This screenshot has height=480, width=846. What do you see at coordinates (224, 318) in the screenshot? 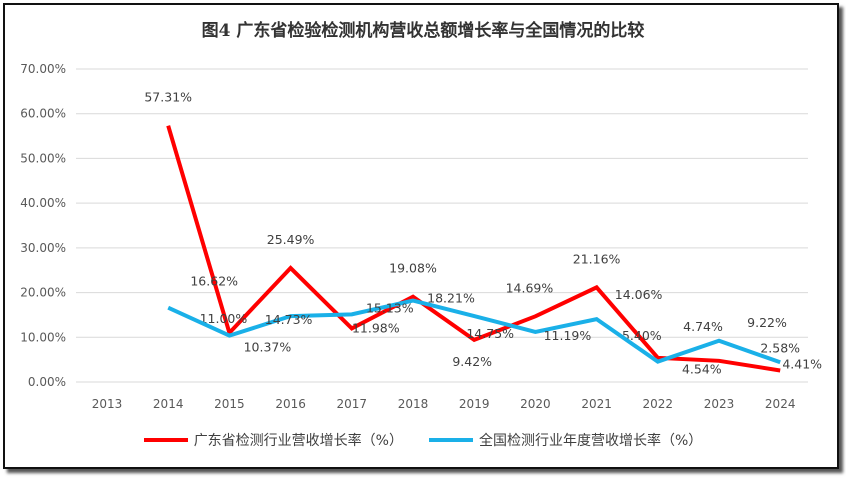
I see `data-label: 11.00%` at bounding box center [224, 318].